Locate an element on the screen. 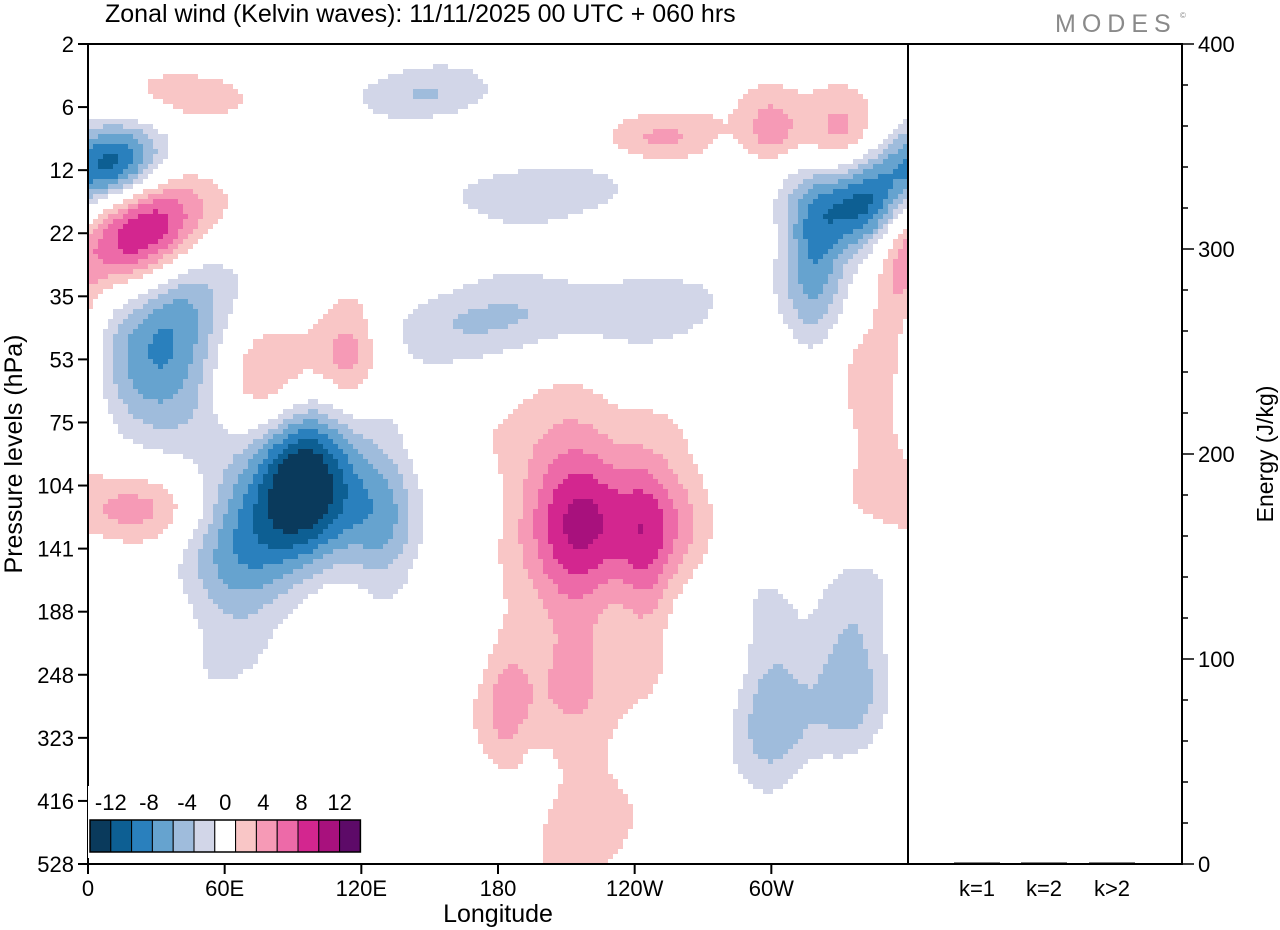 The image size is (1280, 930). energy-category-label: k>2 is located at coordinates (1112, 888).